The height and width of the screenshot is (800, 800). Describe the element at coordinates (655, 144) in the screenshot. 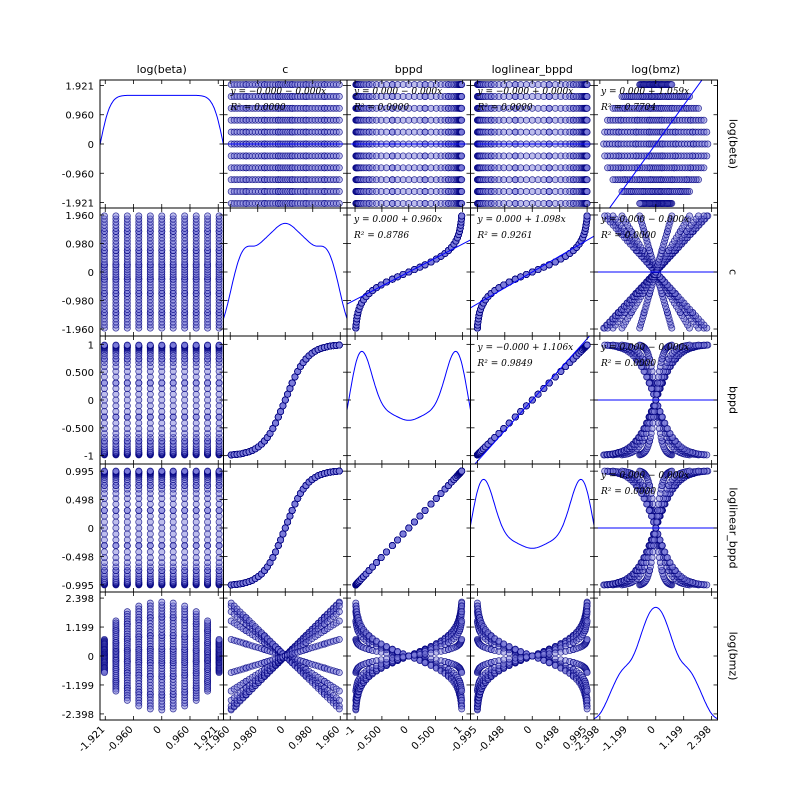

I see `regression-line` at that location.